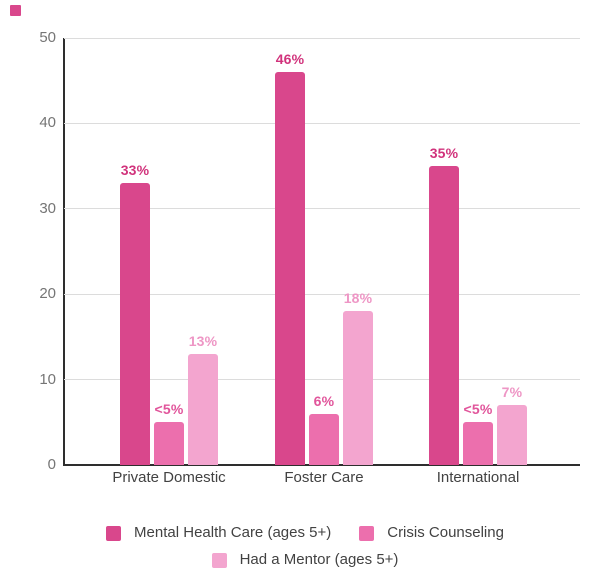 The height and width of the screenshot is (586, 610). Describe the element at coordinates (47, 37) in the screenshot. I see `y-axis-tick-label: 50` at that location.